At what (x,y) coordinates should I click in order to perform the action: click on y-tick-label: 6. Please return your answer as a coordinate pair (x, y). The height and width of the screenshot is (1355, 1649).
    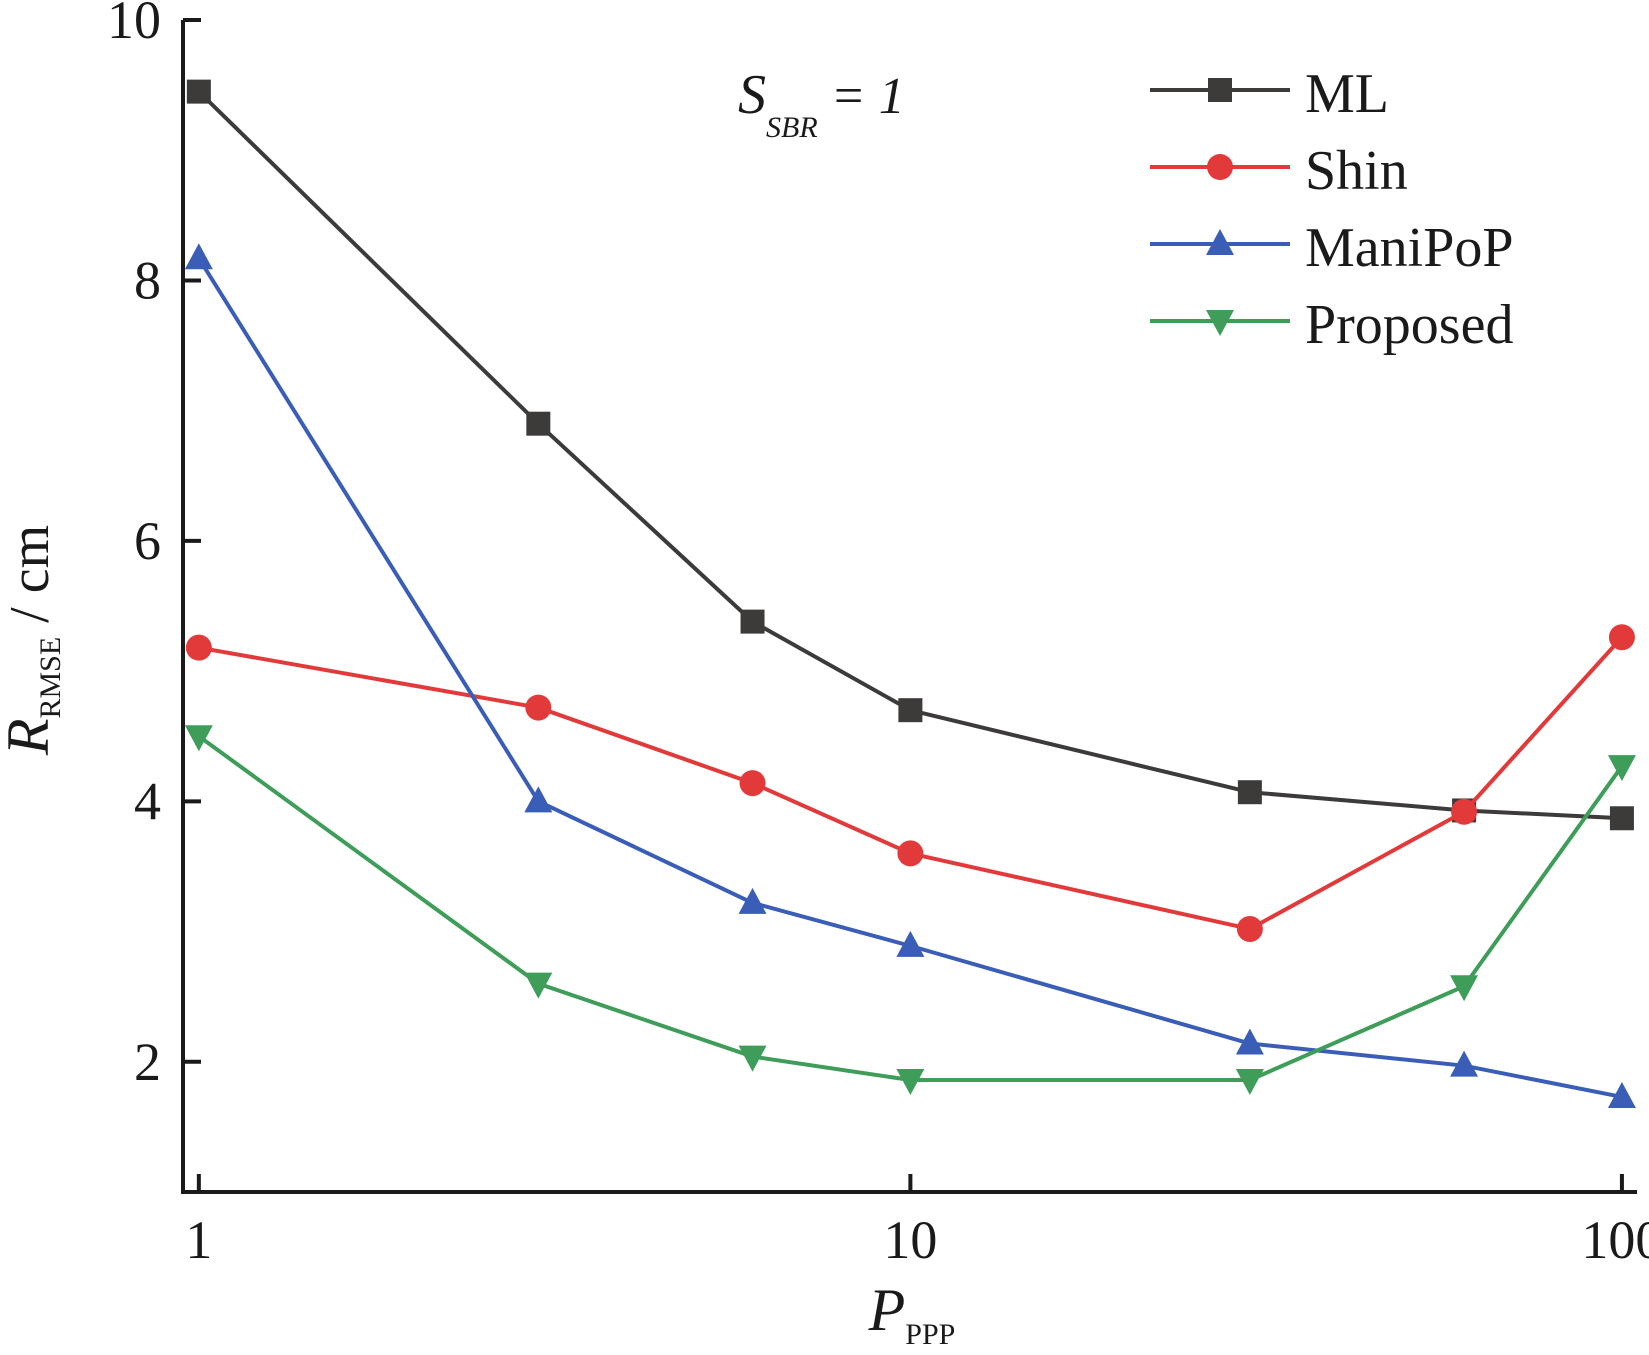
    Looking at the image, I should click on (147, 541).